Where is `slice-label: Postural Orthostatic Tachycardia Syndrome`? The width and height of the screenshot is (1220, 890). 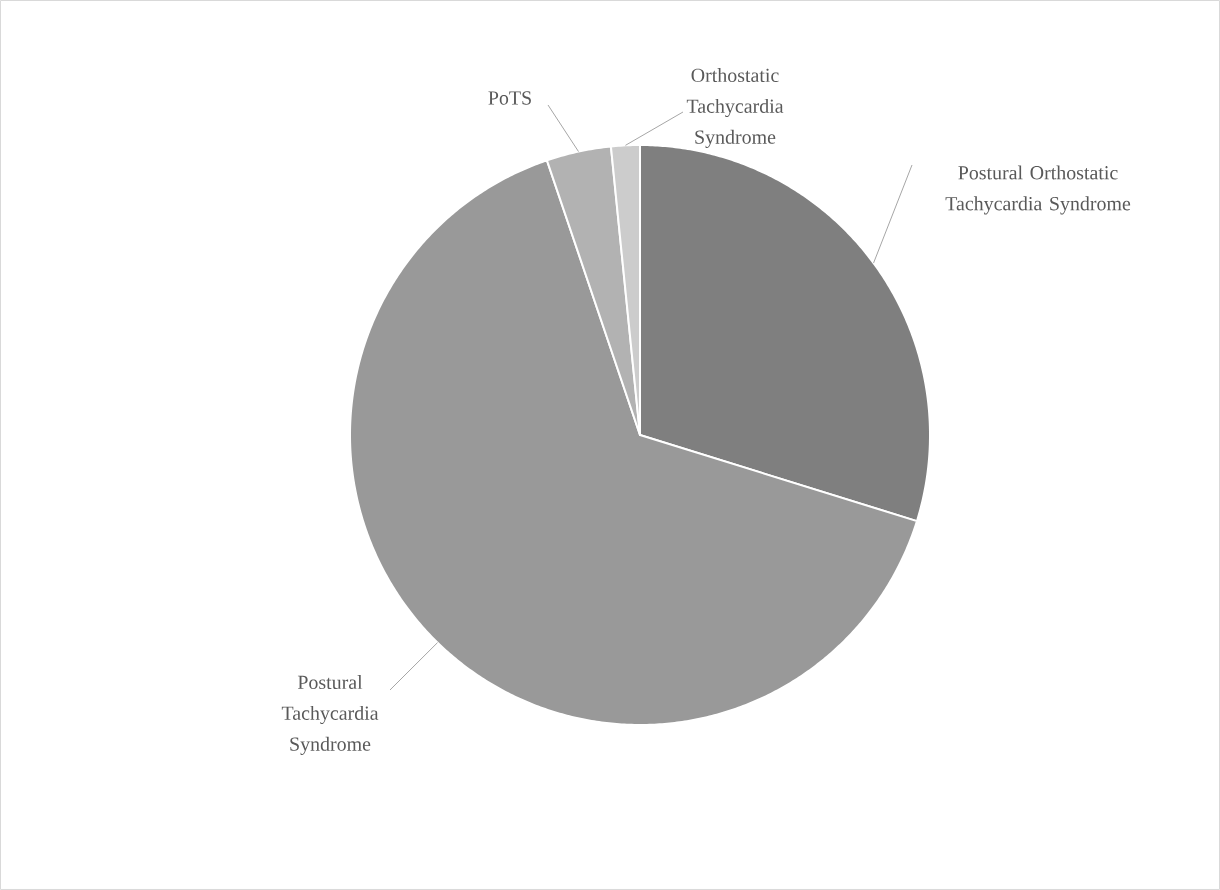 slice-label: Postural Orthostatic Tachycardia Syndrome is located at coordinates (1038, 190).